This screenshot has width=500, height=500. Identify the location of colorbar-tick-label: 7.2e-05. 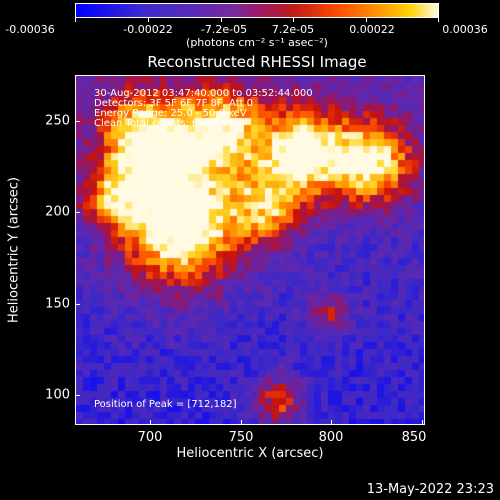
(293, 29).